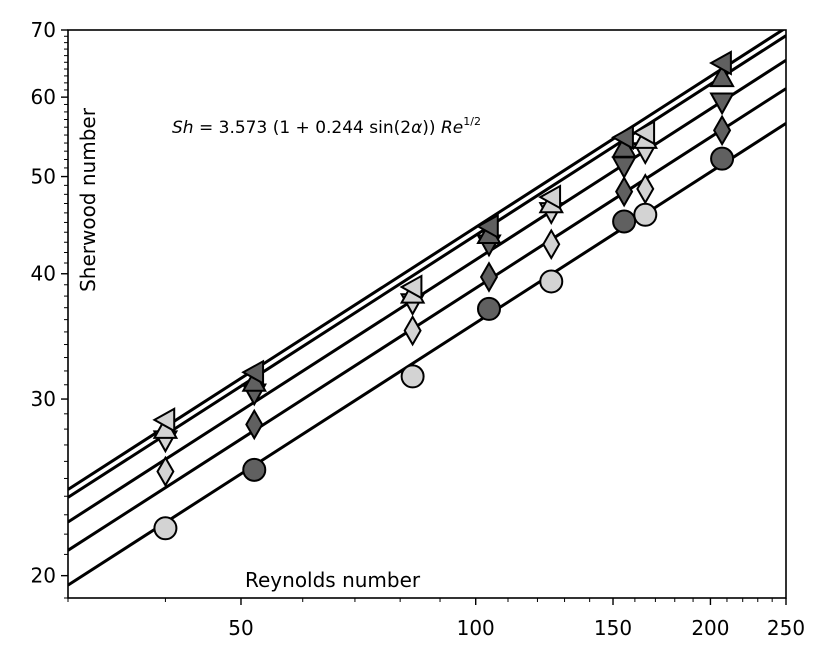  Describe the element at coordinates (43, 30) in the screenshot. I see `y-tick-label: 70` at that location.